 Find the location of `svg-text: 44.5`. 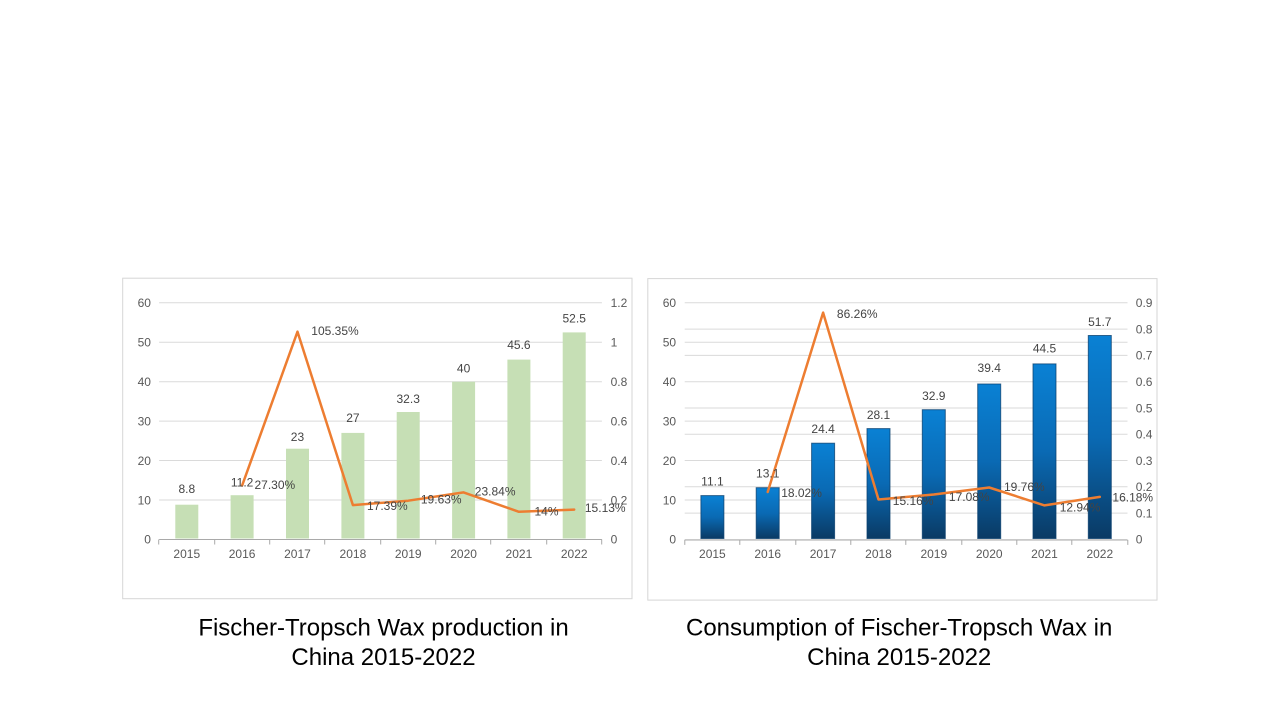

svg-text: 44.5 is located at coordinates (1045, 349).